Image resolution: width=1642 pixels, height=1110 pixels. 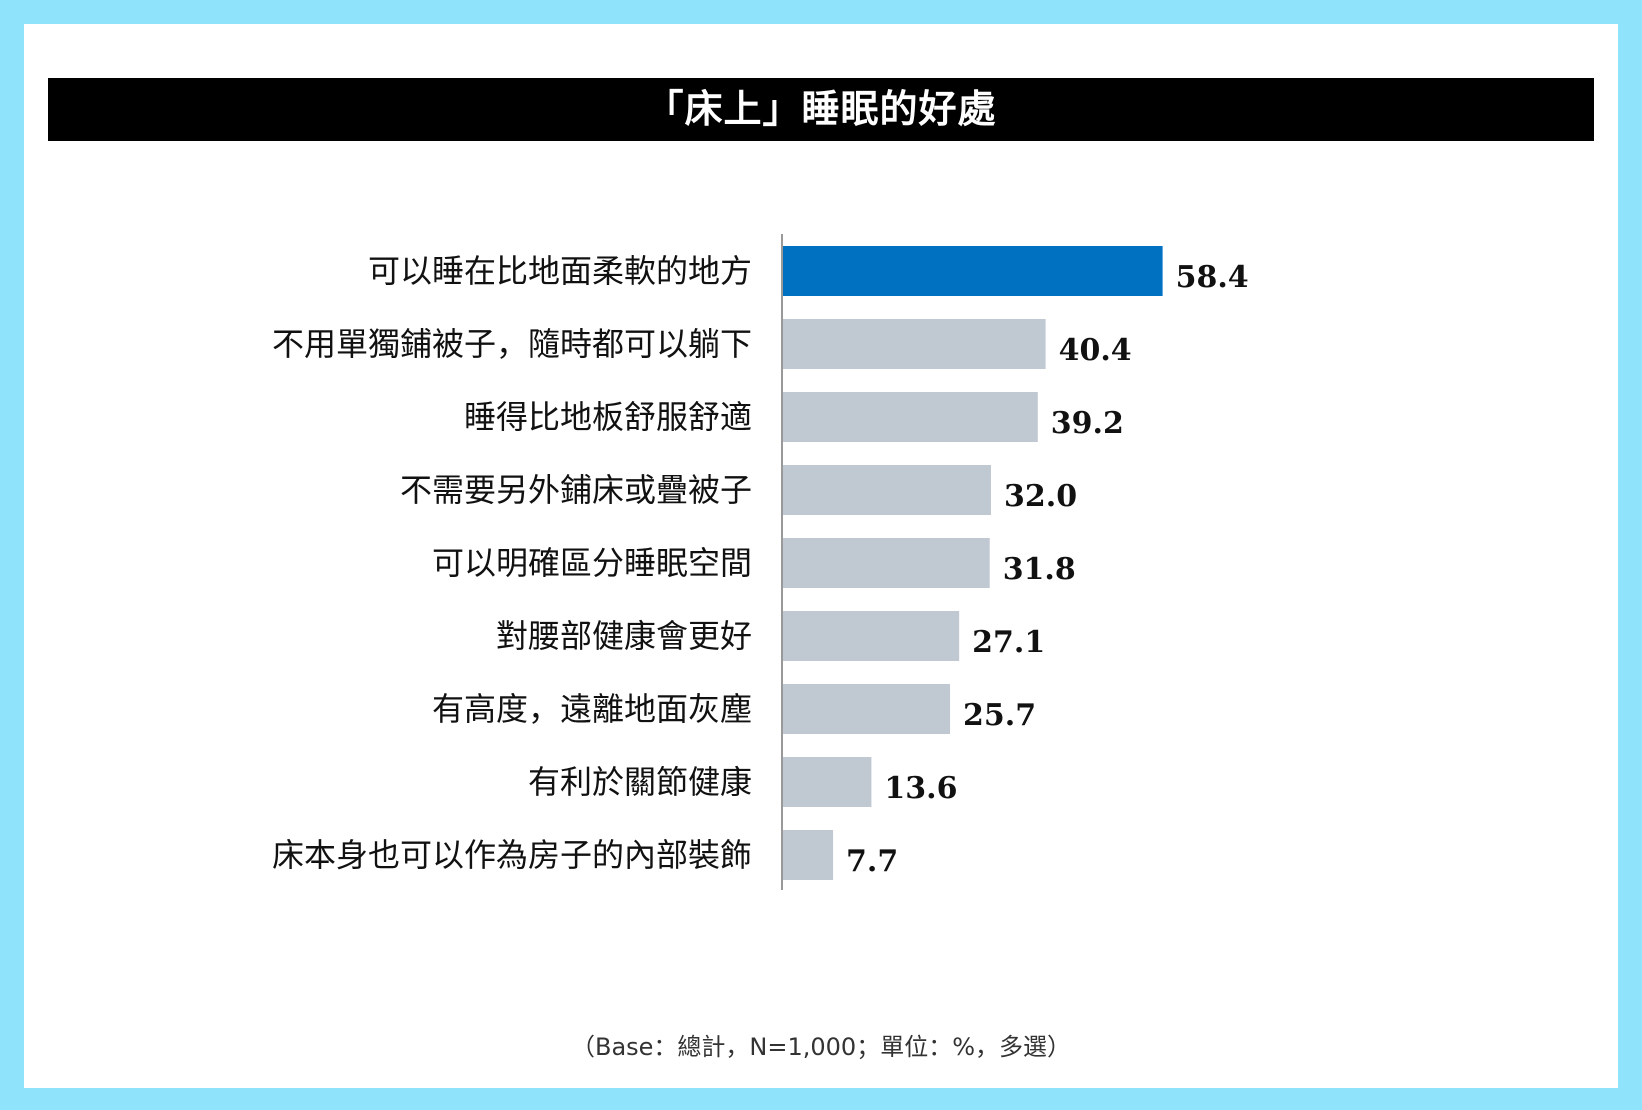 What do you see at coordinates (640, 782) in the screenshot?
I see `category-label: 有利於關節健康` at bounding box center [640, 782].